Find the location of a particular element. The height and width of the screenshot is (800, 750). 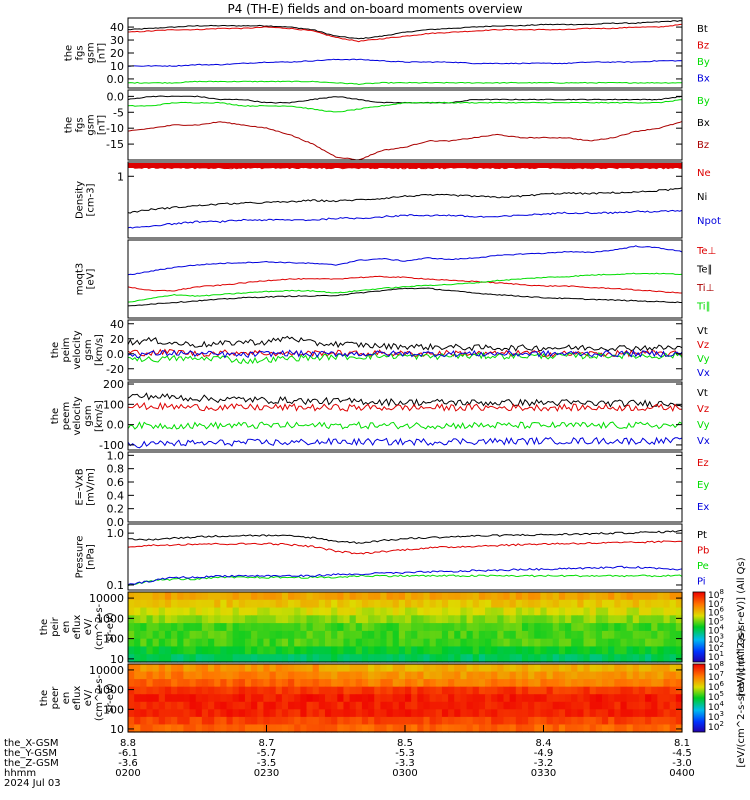

ytick-label: 0.1 is located at coordinates (116, 585).